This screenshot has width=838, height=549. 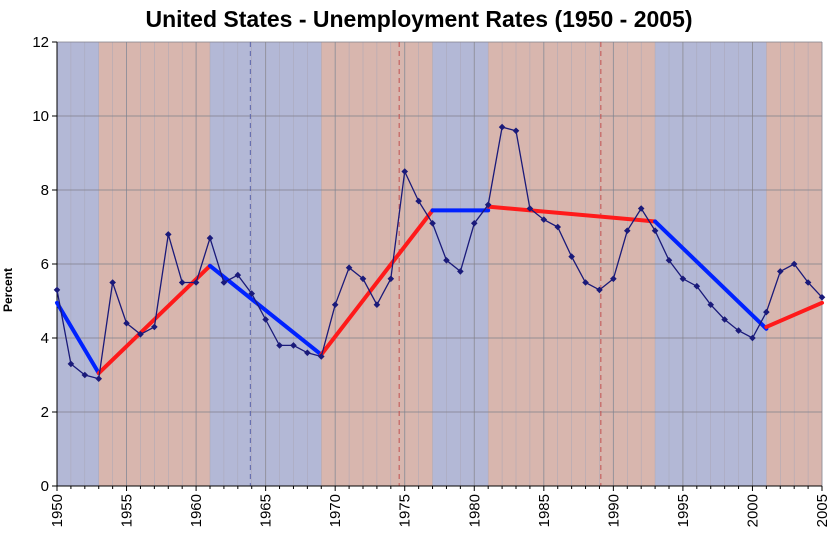 What do you see at coordinates (224, 282) in the screenshot?
I see `data-point-1962` at bounding box center [224, 282].